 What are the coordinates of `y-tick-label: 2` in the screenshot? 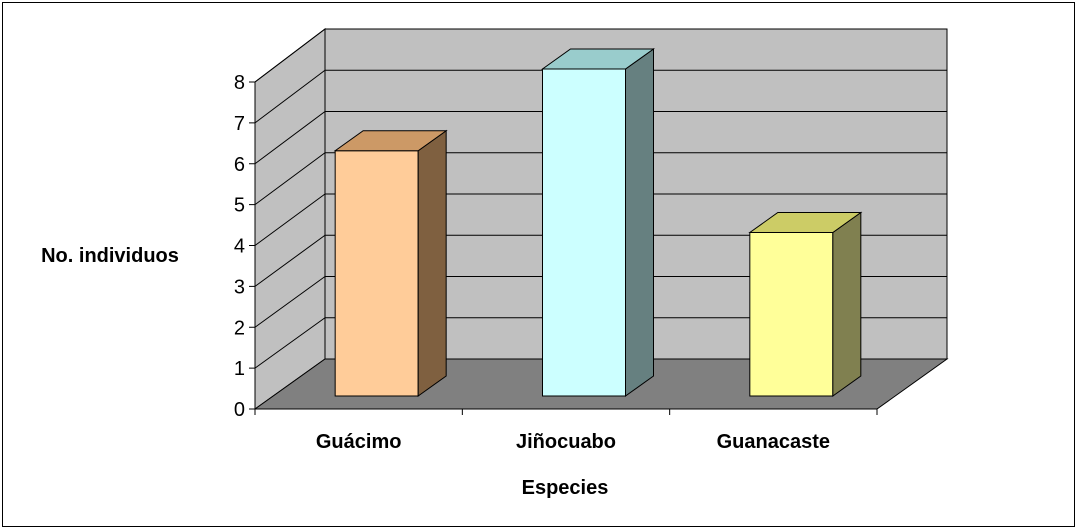 It's located at (239, 328).